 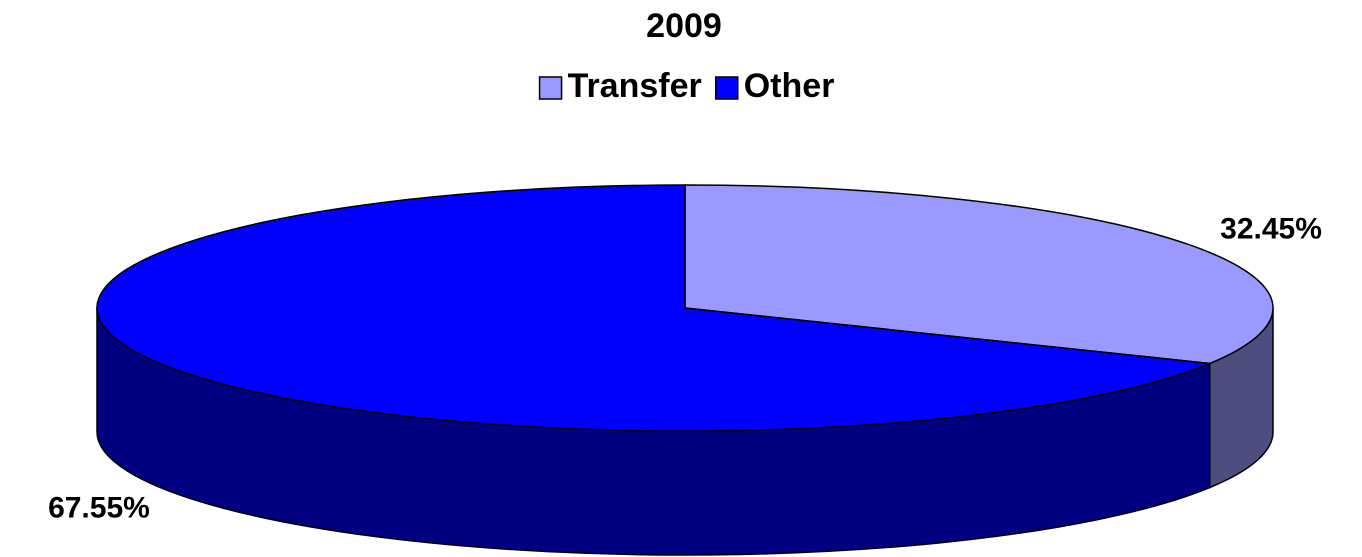 What do you see at coordinates (99, 507) in the screenshot?
I see `data-label: 67.55%` at bounding box center [99, 507].